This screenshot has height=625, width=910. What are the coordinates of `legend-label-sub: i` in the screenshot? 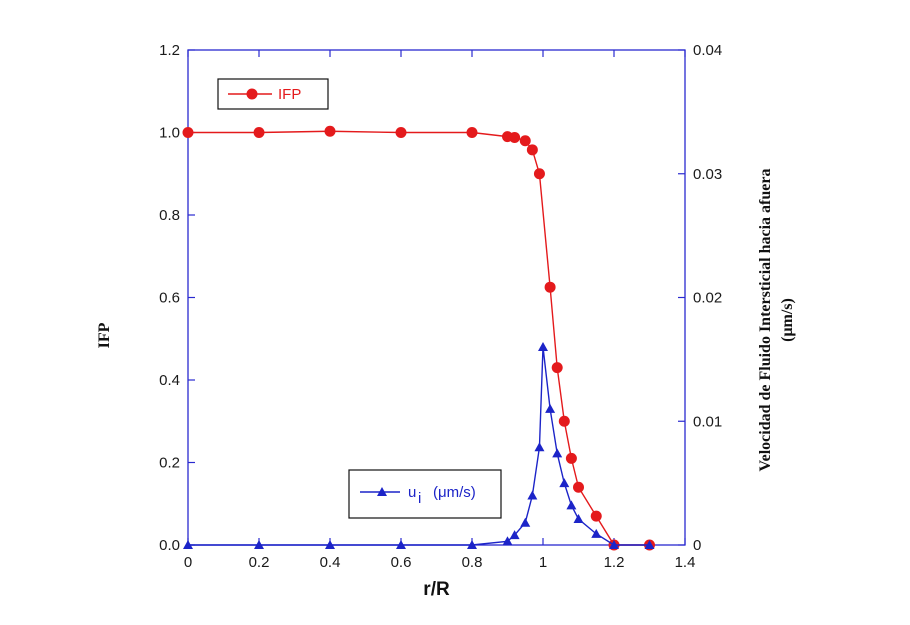 It's located at (419, 498).